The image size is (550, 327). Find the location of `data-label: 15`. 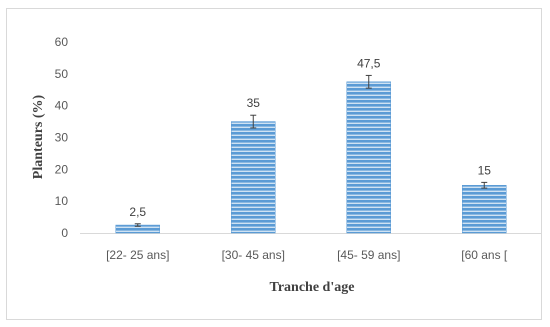

data-label: 15 is located at coordinates (485, 170).